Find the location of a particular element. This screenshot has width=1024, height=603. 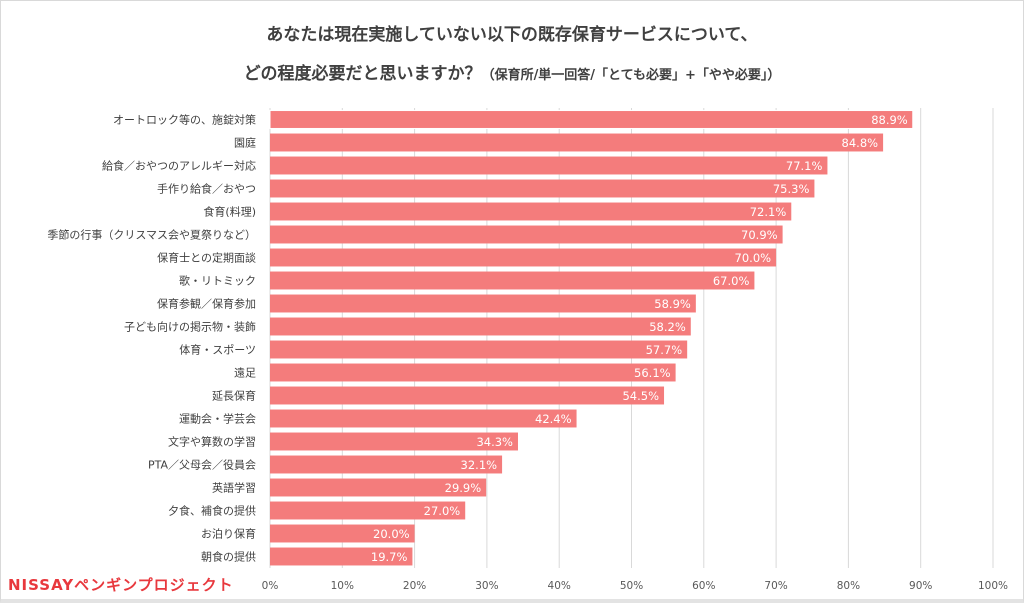

x-tick-label: 100% is located at coordinates (993, 586).